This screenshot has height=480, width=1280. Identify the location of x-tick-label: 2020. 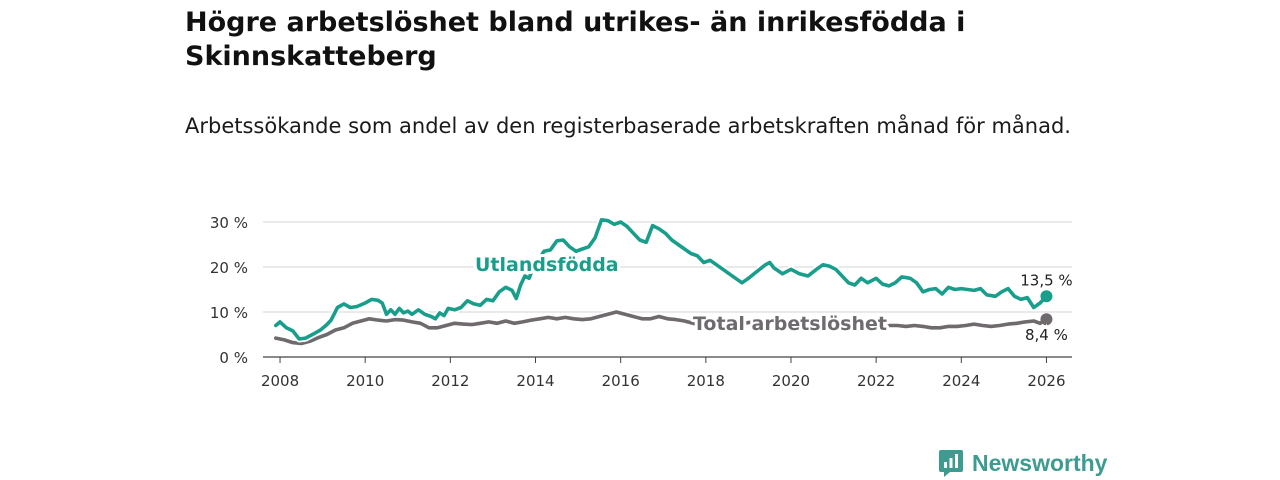
(791, 381).